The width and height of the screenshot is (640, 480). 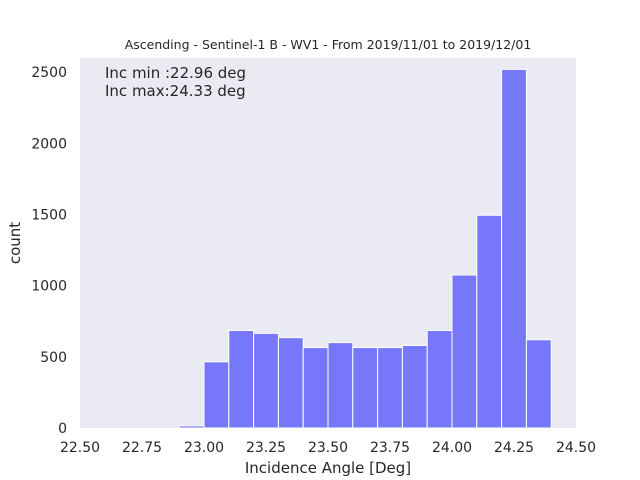 I want to click on x-tick-label: 22.75, so click(x=142, y=448).